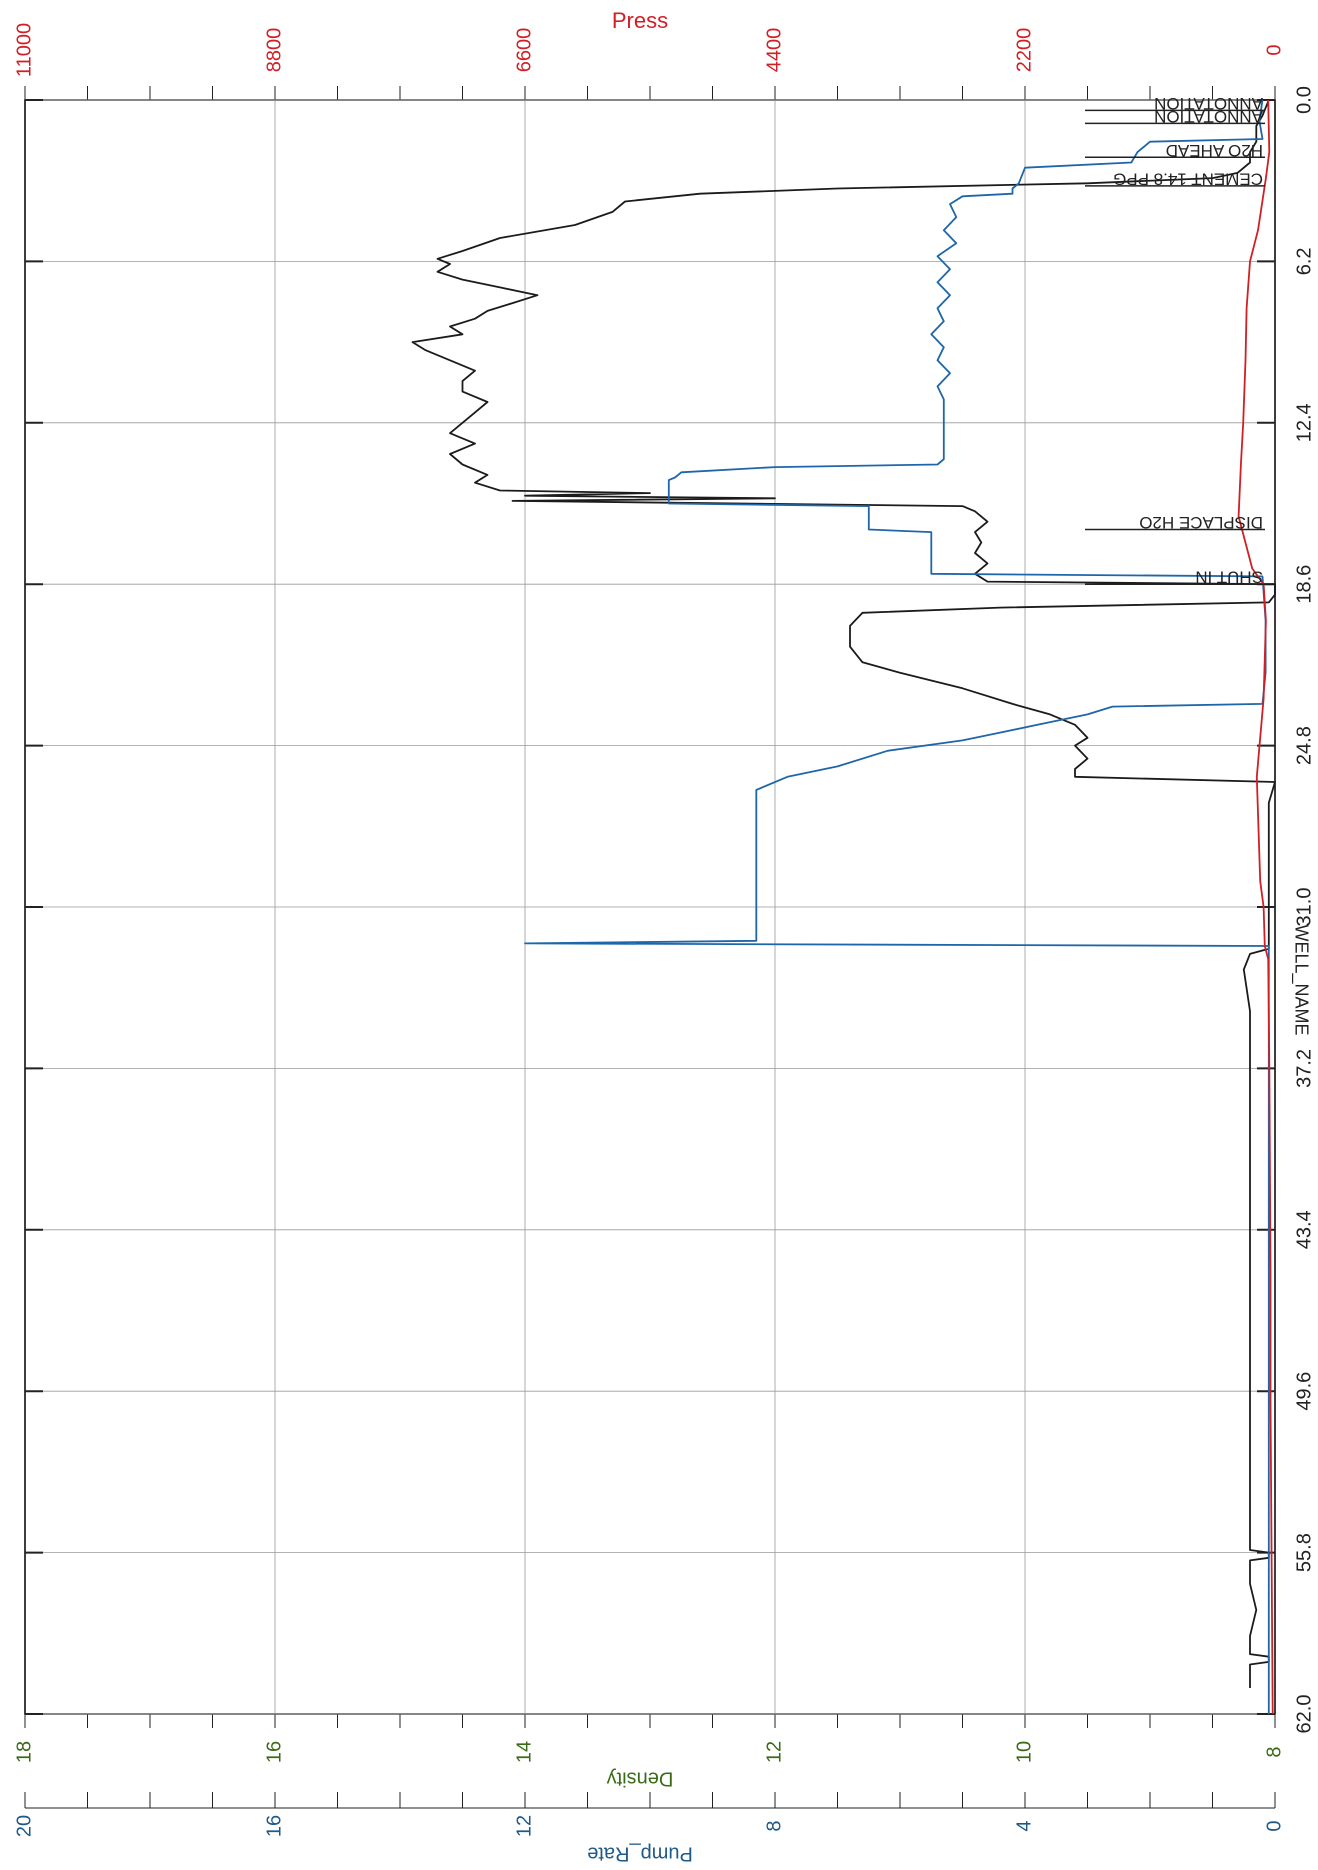 The image size is (1318, 1870). What do you see at coordinates (24, 1752) in the screenshot?
I see `density-tick-label: 18` at bounding box center [24, 1752].